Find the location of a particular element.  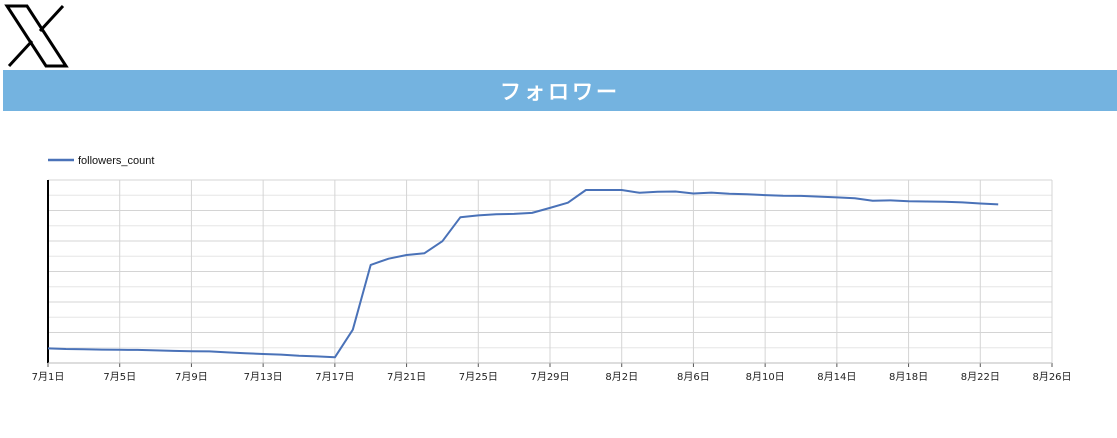

x-tick-label: 7月5日 is located at coordinates (119, 377).